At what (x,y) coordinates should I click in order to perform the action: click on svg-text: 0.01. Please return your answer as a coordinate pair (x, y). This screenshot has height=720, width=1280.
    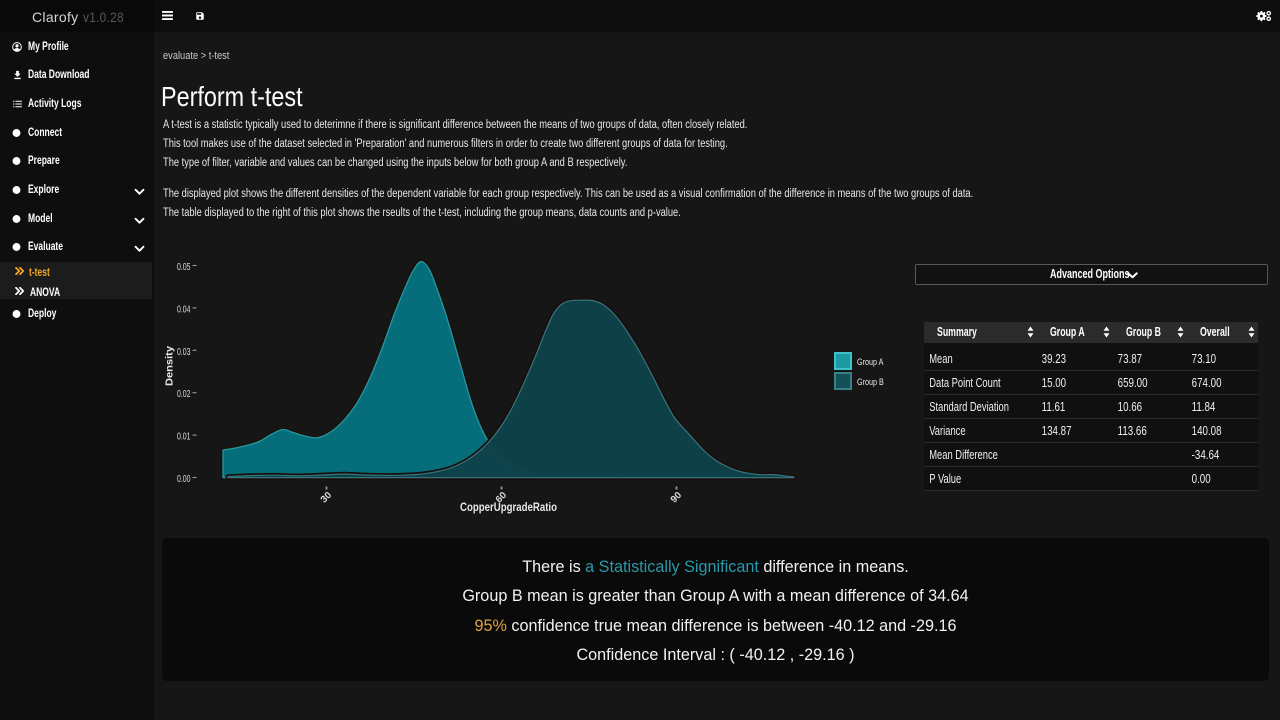
    Looking at the image, I should click on (184, 437).